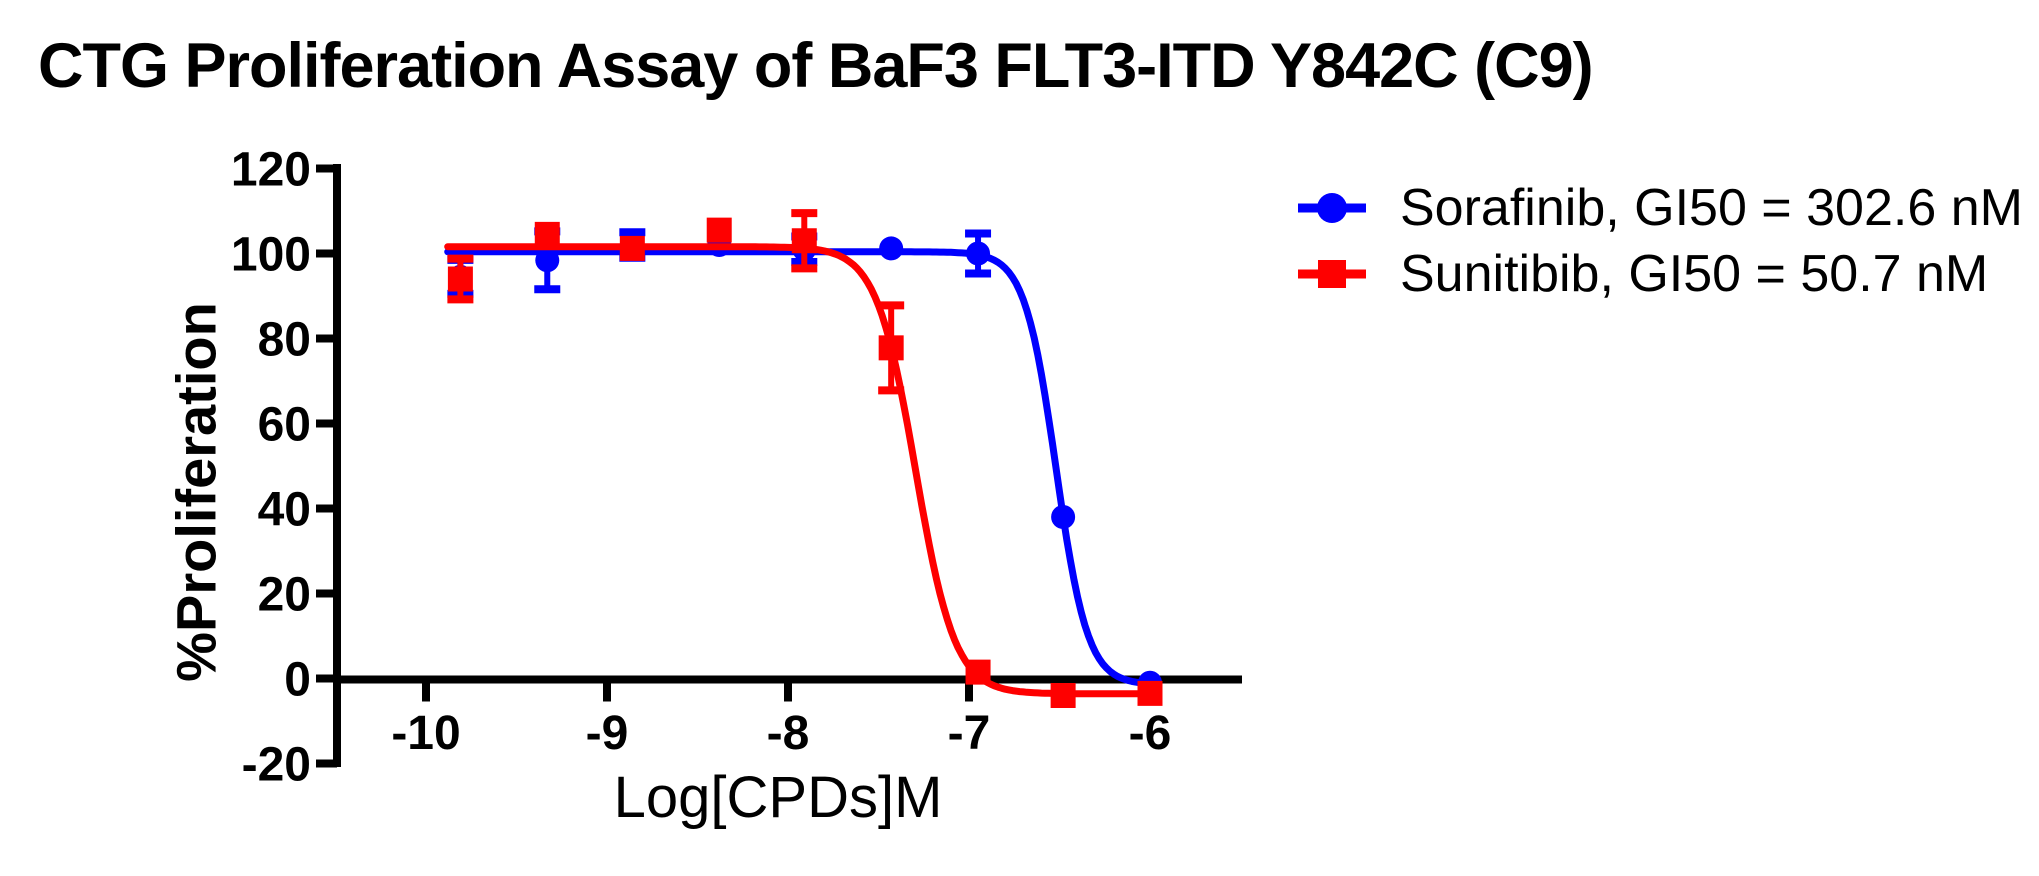  Describe the element at coordinates (276, 765) in the screenshot. I see `y-tick-label--20: -20` at that location.